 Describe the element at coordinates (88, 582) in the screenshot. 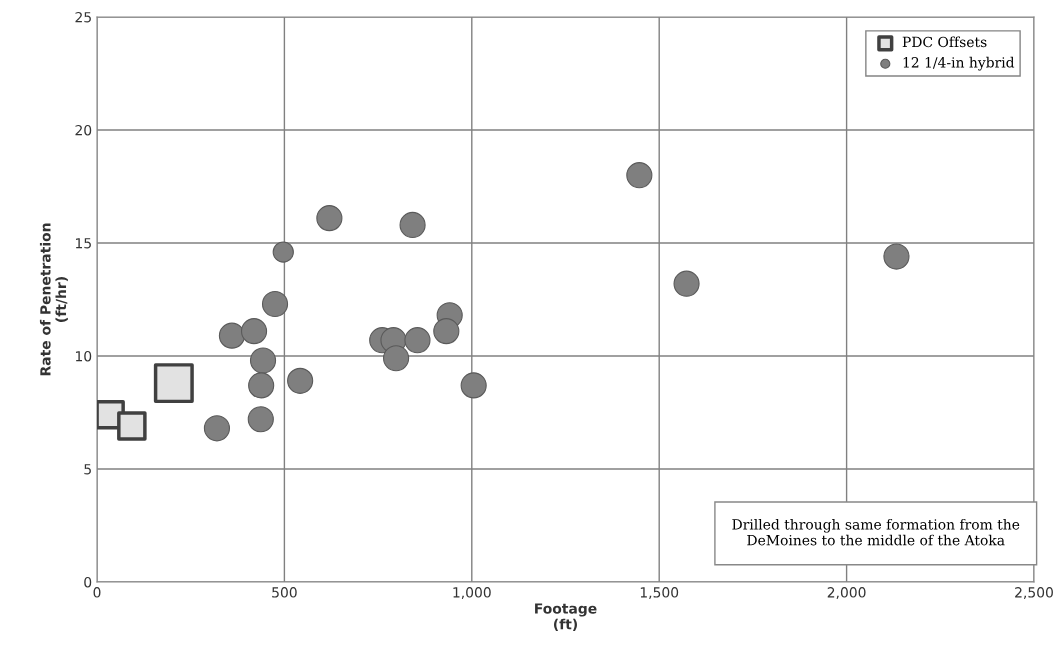

I see `y-tick-label: 0` at that location.